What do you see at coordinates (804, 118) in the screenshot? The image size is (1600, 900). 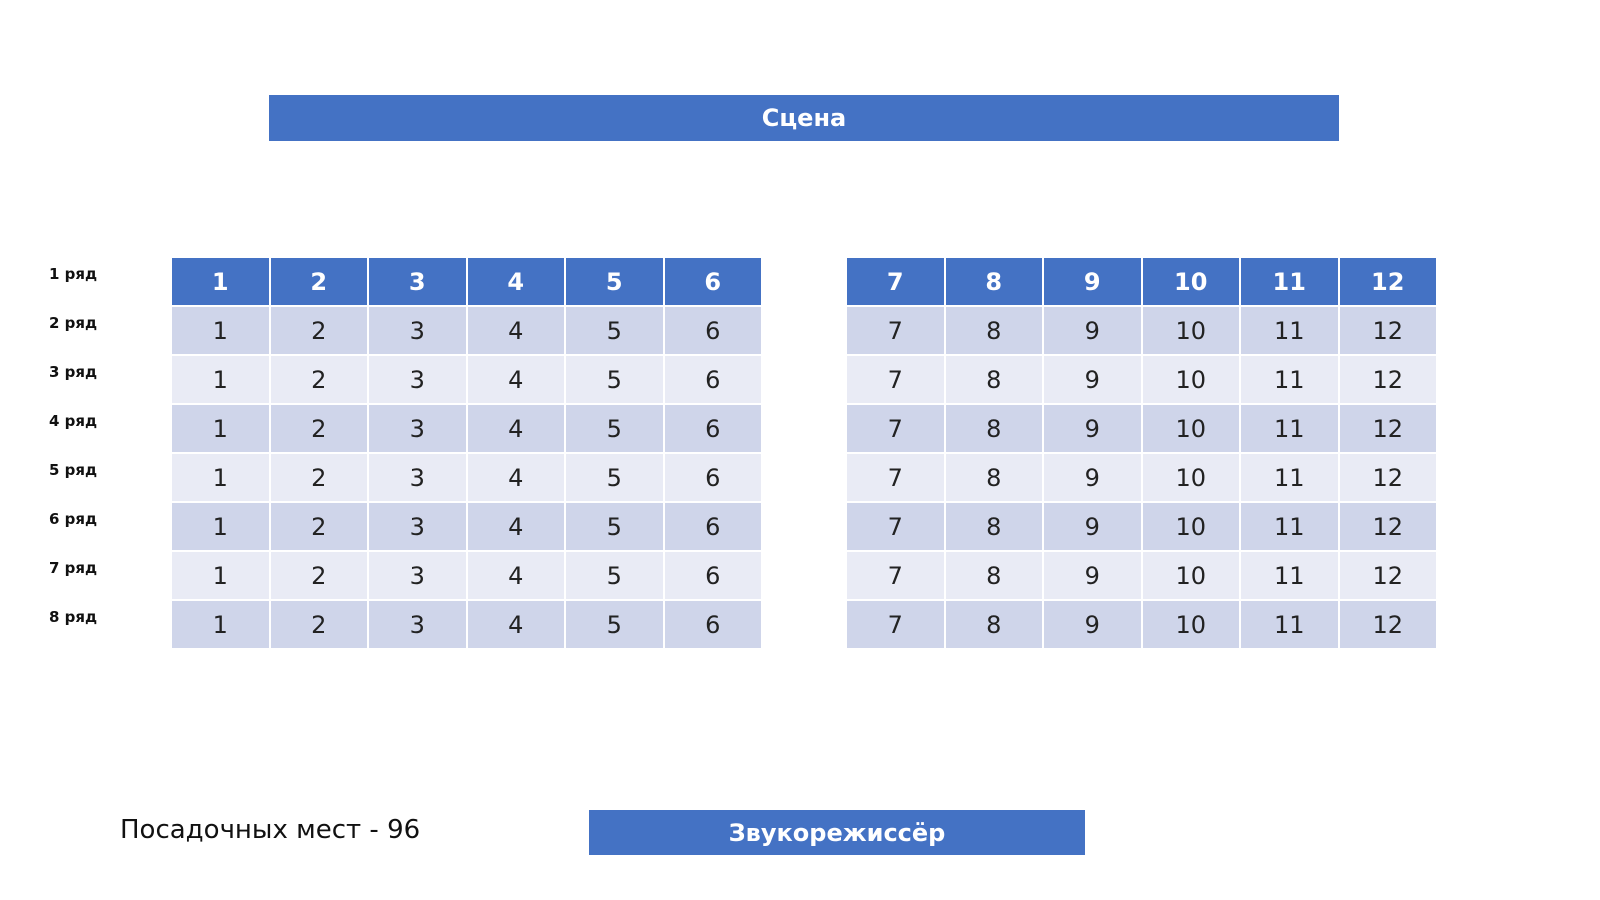 I see `stage: Сцена` at bounding box center [804, 118].